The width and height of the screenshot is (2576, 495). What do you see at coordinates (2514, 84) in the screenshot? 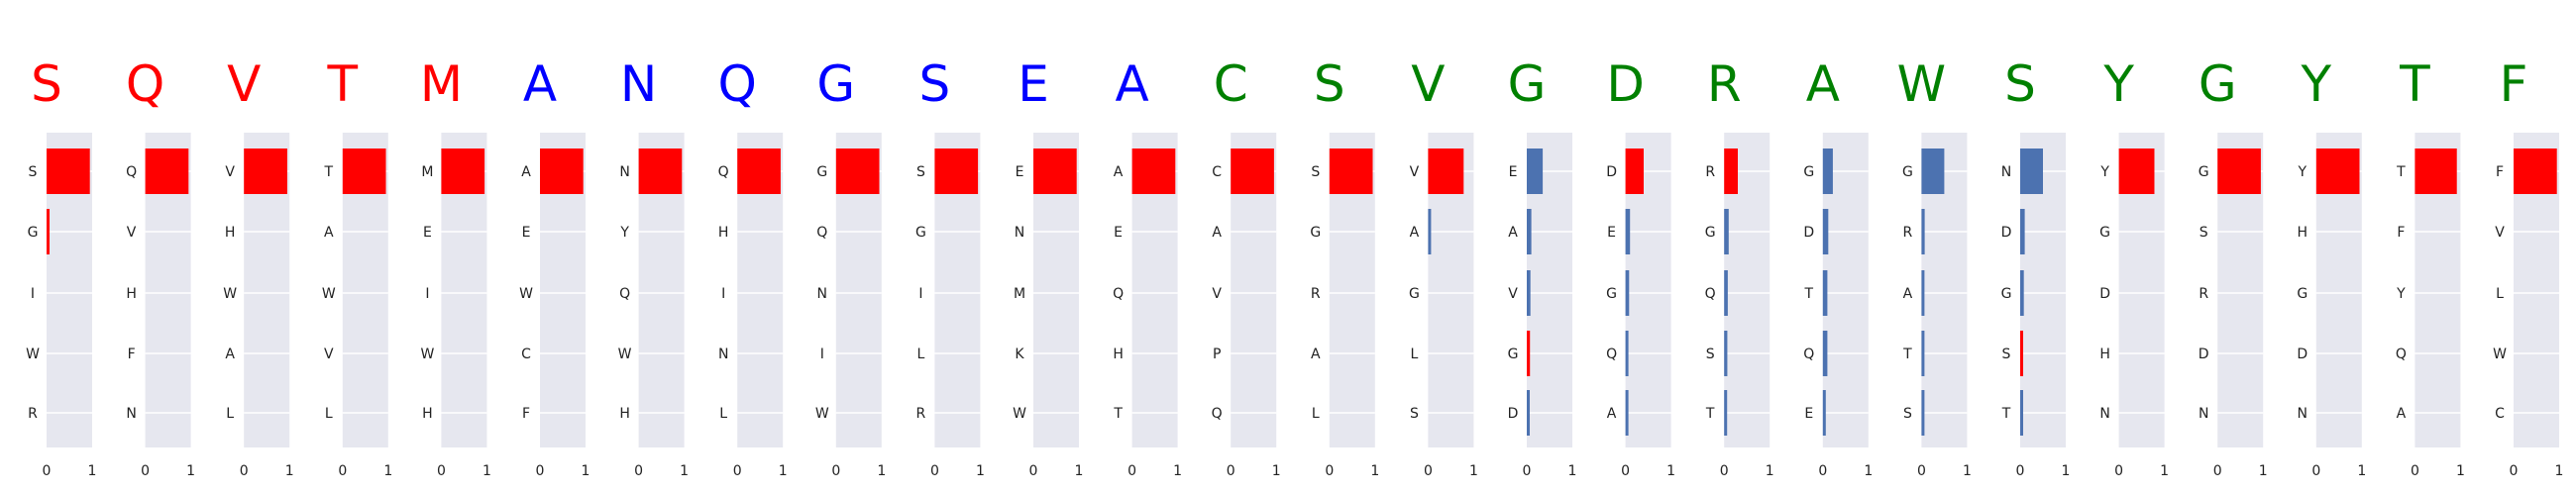
I see `panel-title: F` at bounding box center [2514, 84].